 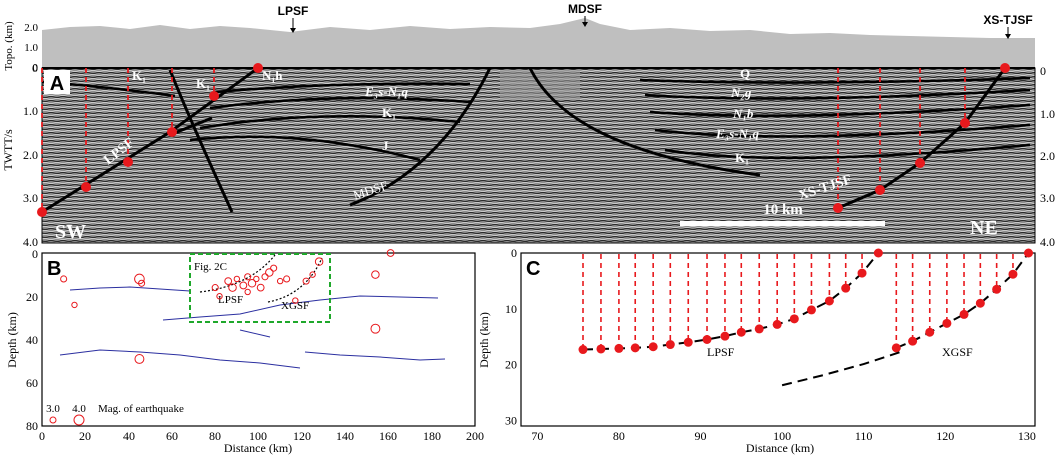 What do you see at coordinates (538, 43) in the screenshot?
I see `topography-profile` at bounding box center [538, 43].